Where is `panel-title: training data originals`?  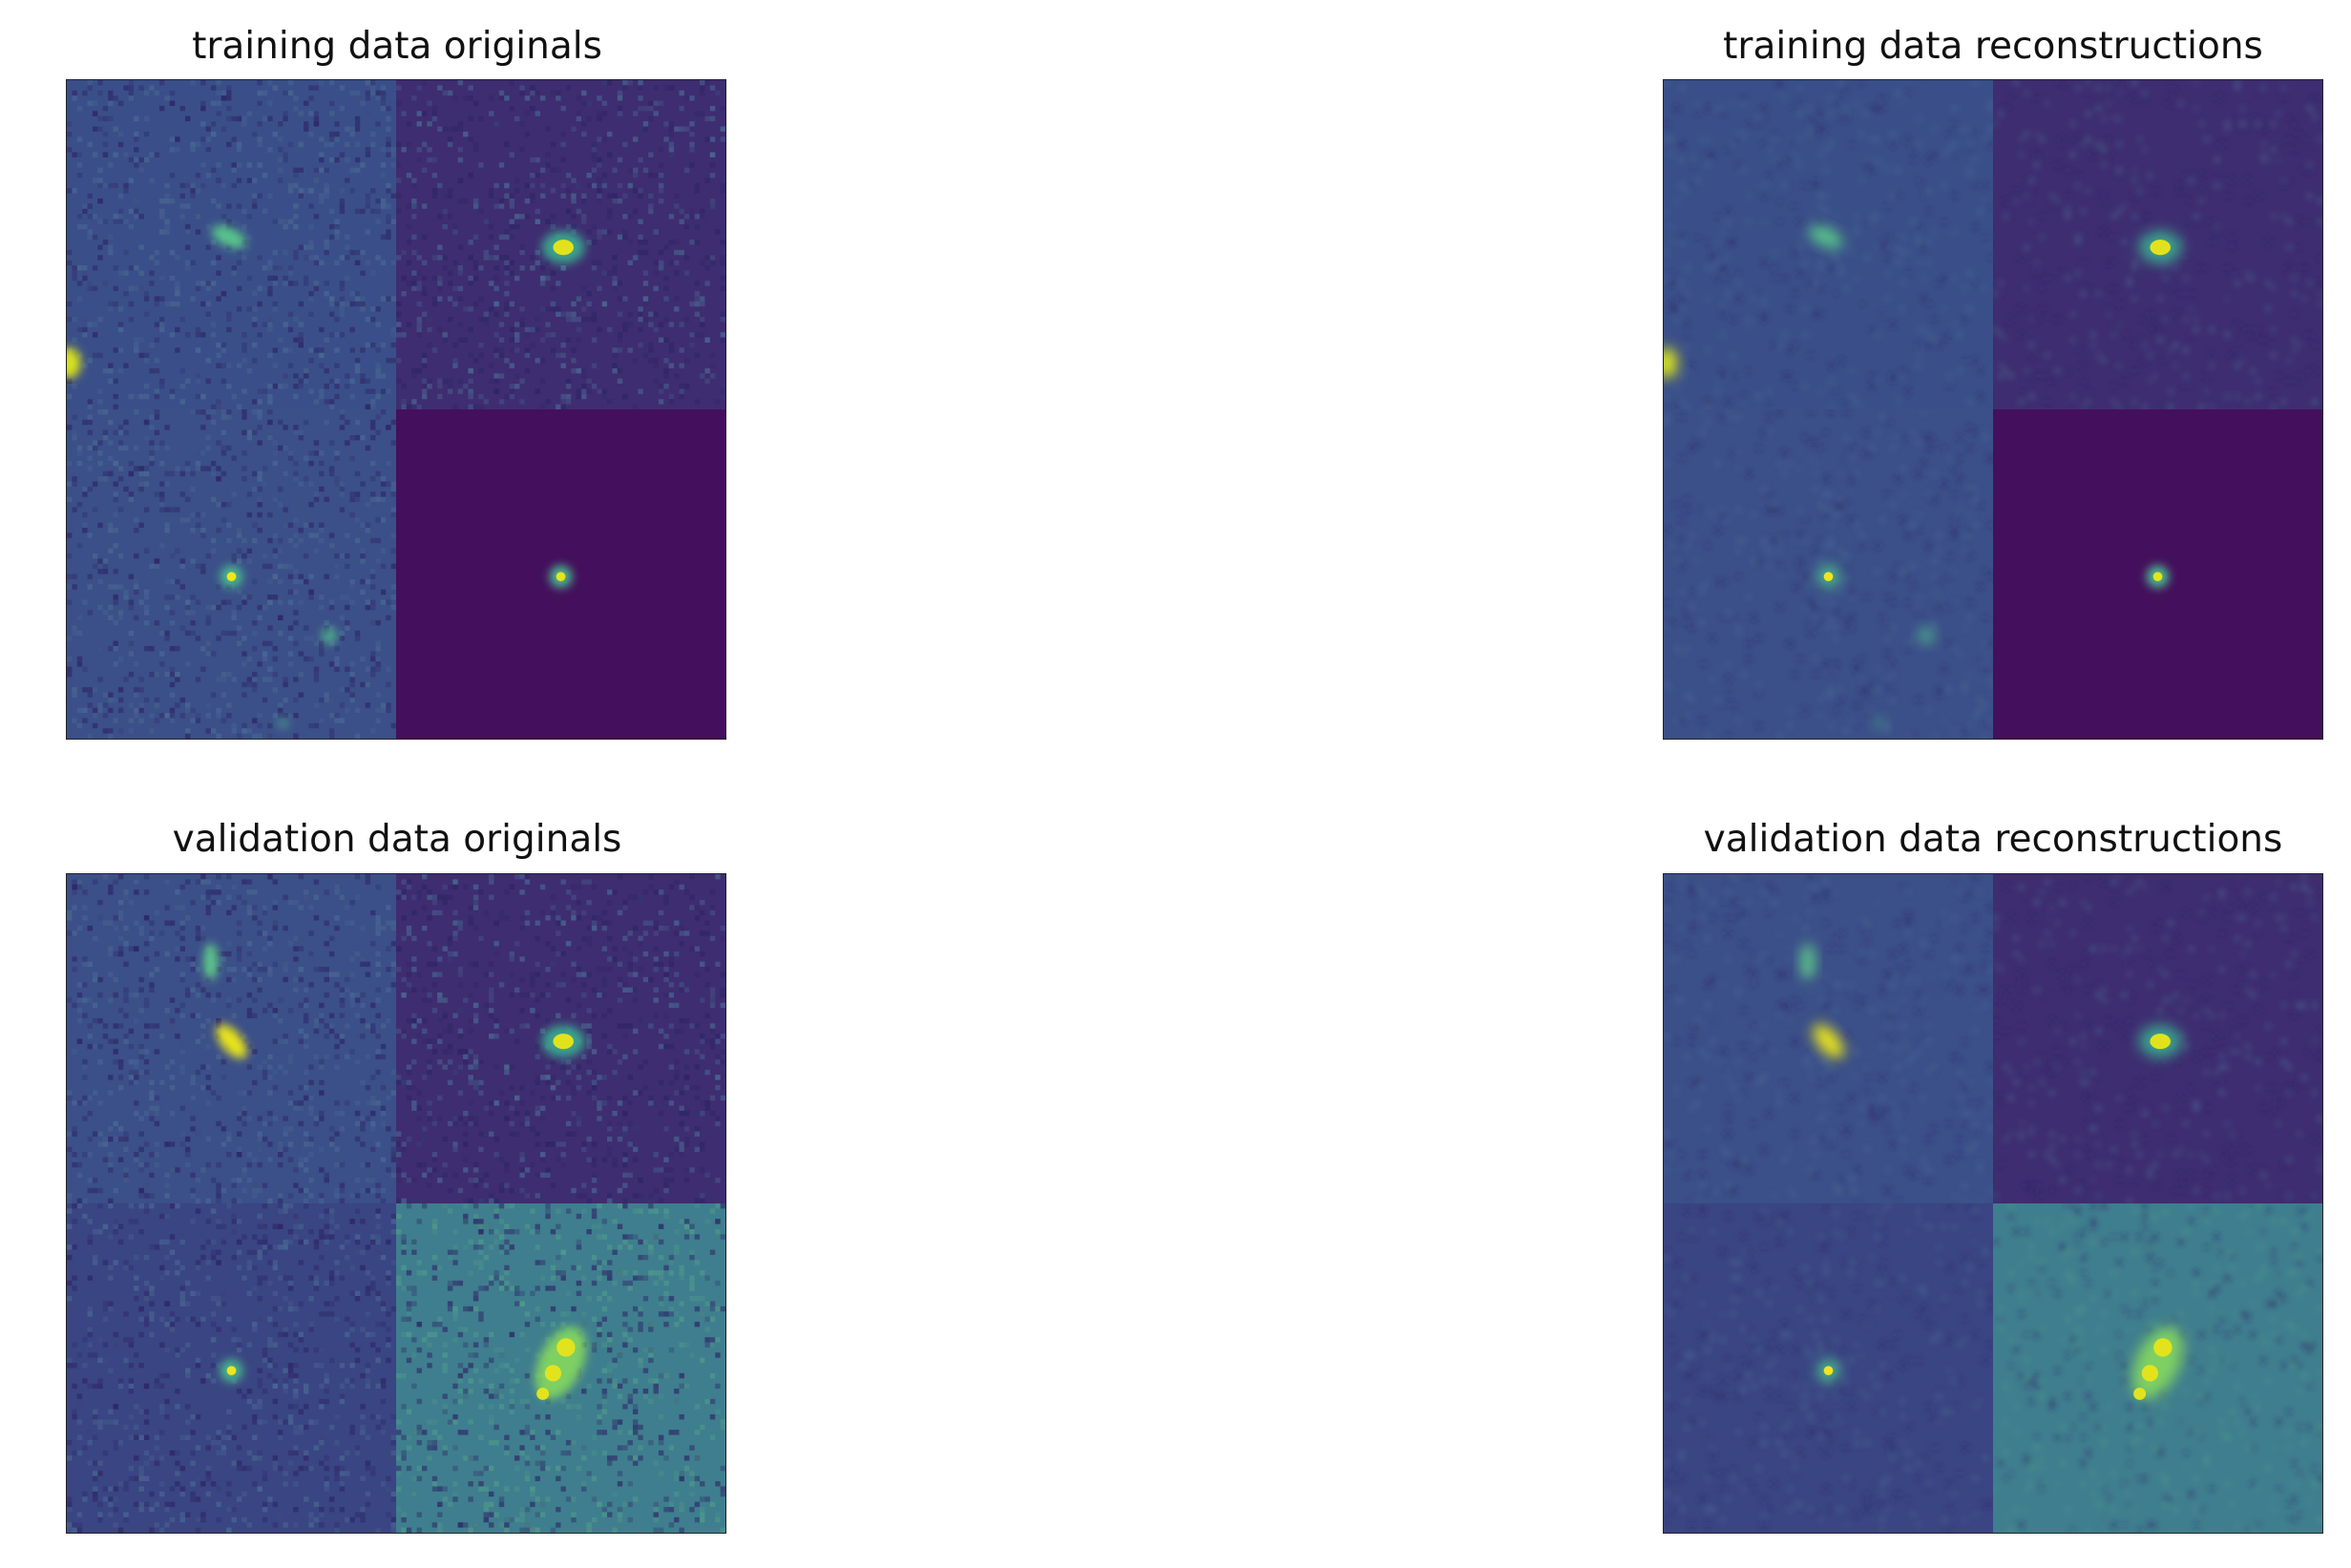 panel-title: training data originals is located at coordinates (397, 47).